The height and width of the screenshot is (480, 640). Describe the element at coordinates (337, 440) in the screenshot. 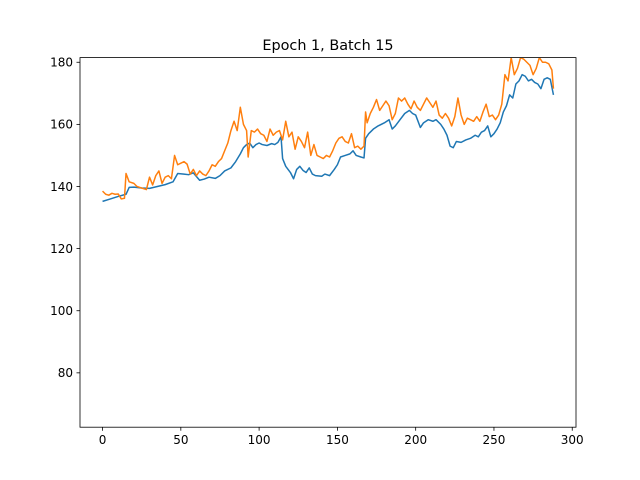

I see `x-tick-label: 150` at that location.